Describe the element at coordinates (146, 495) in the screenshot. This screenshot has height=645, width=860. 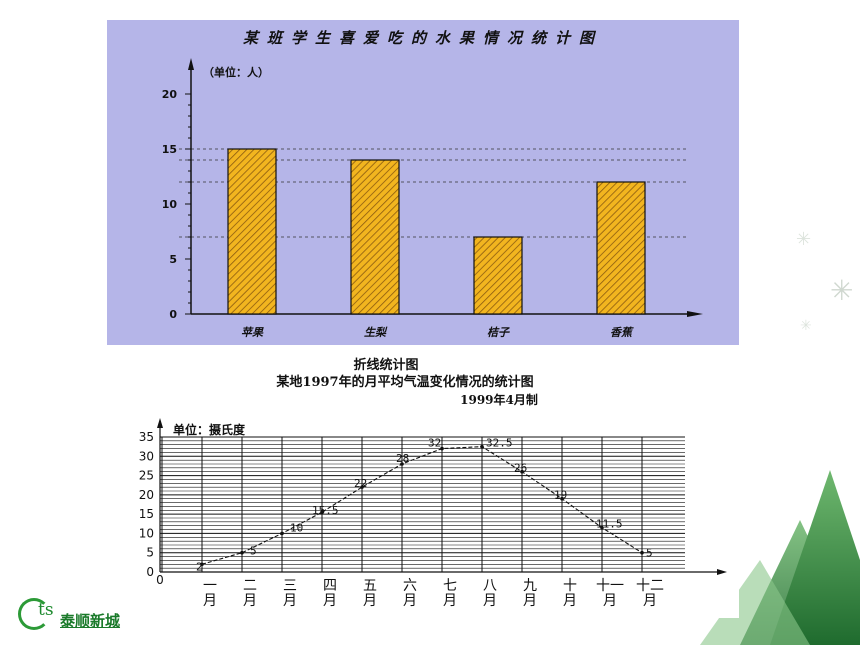
I see `line-y-tick-label: 20` at that location.